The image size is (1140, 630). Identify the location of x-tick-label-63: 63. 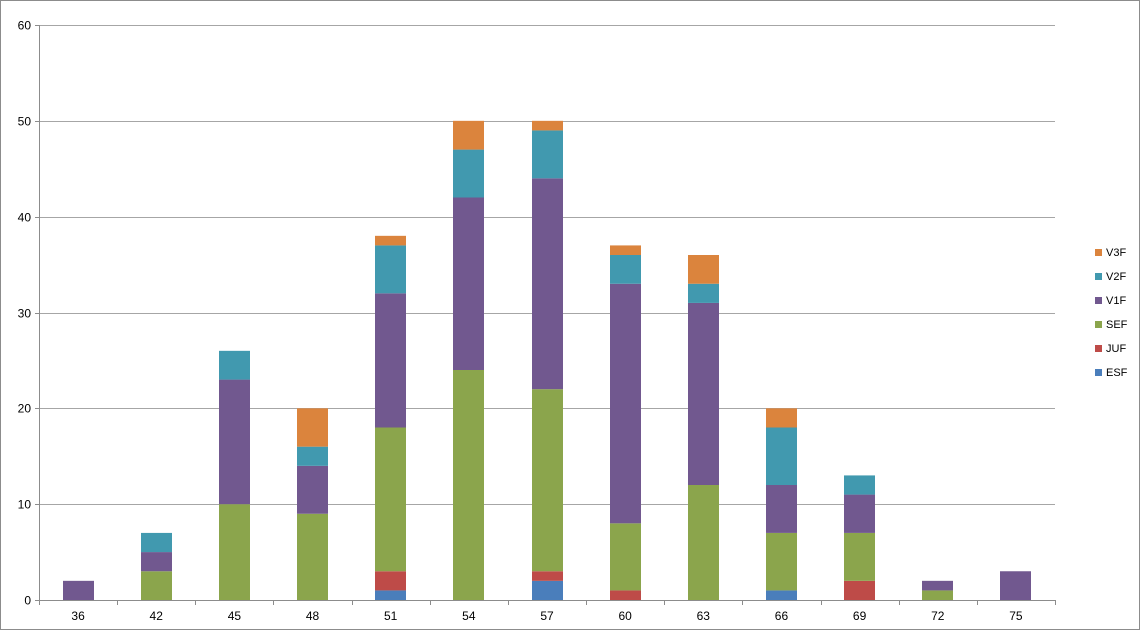
(704, 616).